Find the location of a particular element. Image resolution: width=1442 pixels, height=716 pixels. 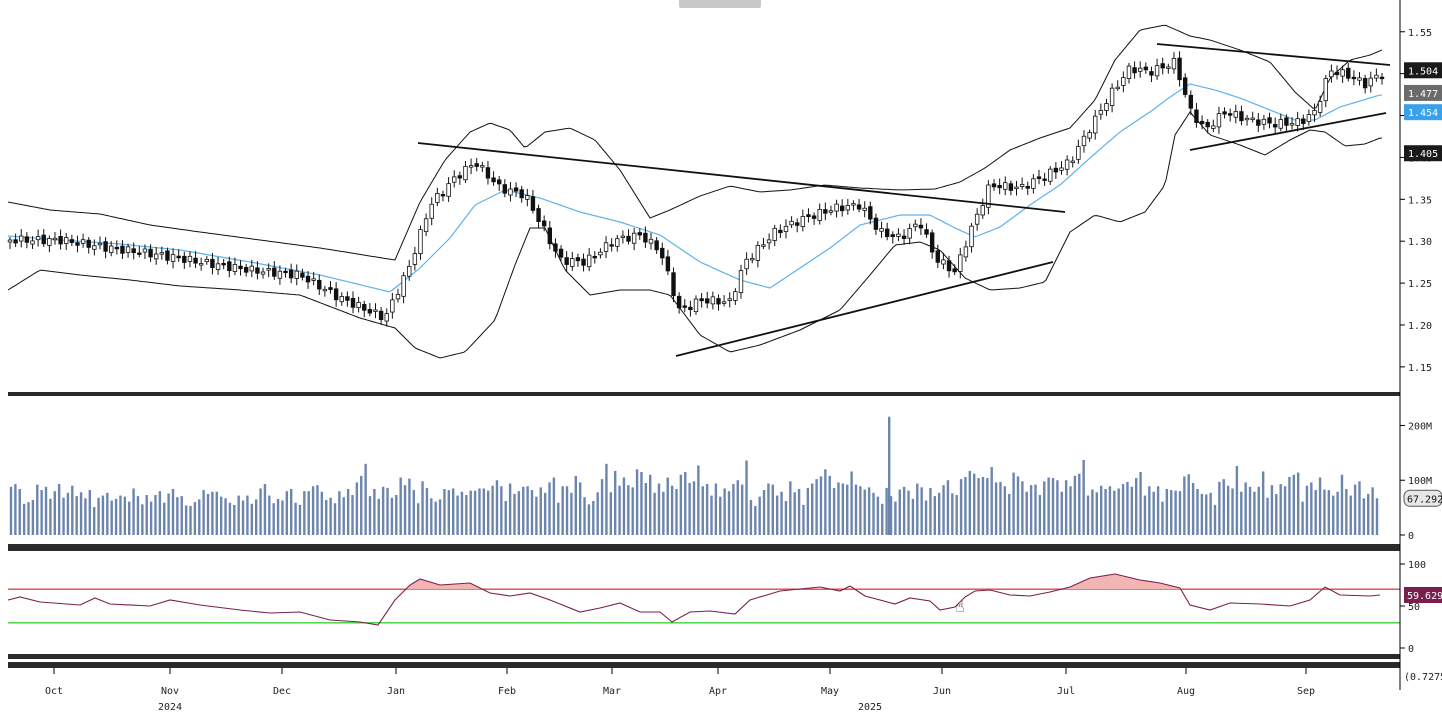

x-tick-label: Oct is located at coordinates (54, 691).